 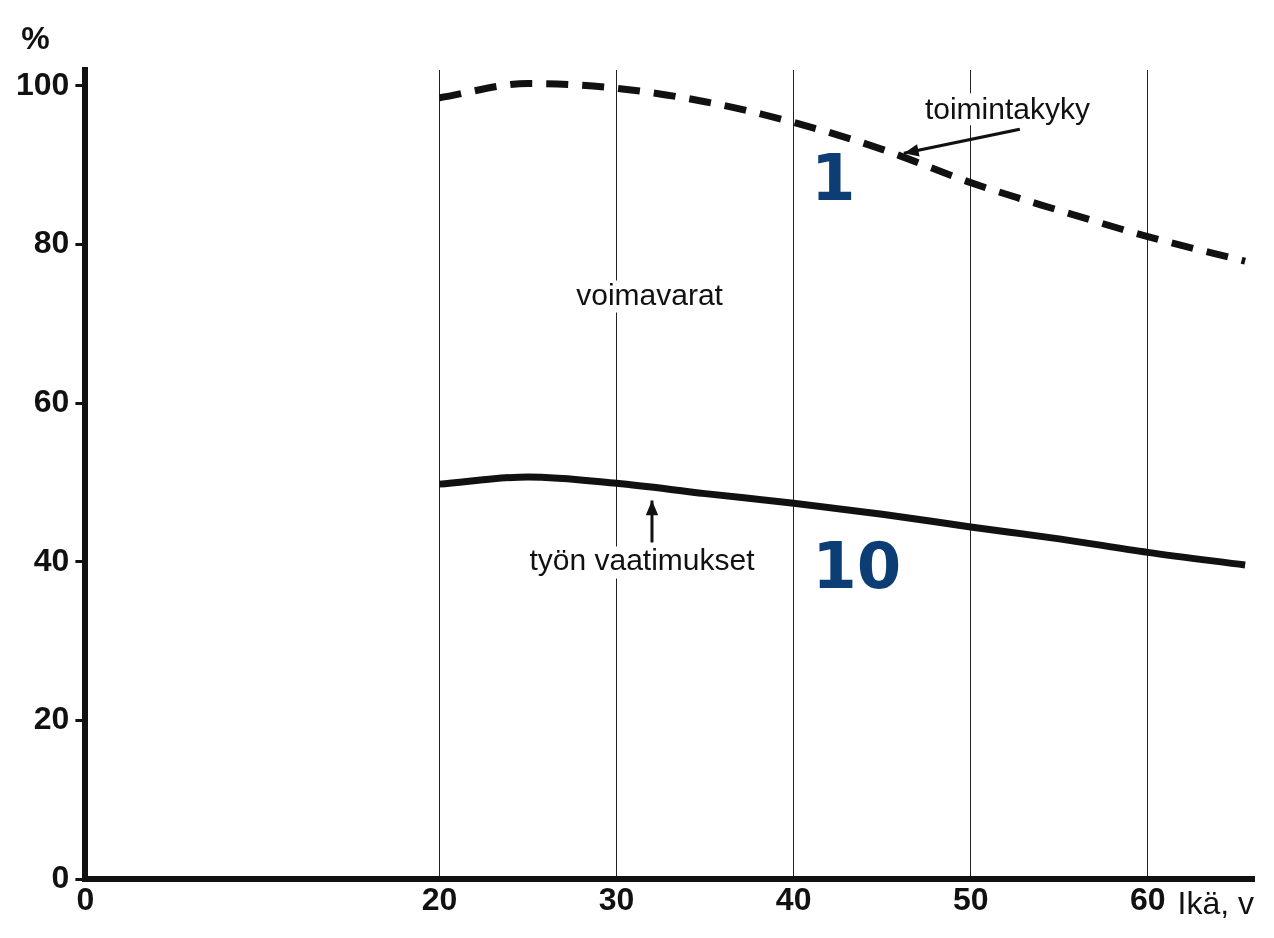 I want to click on annotation: toimintakyky, so click(x=1007, y=108).